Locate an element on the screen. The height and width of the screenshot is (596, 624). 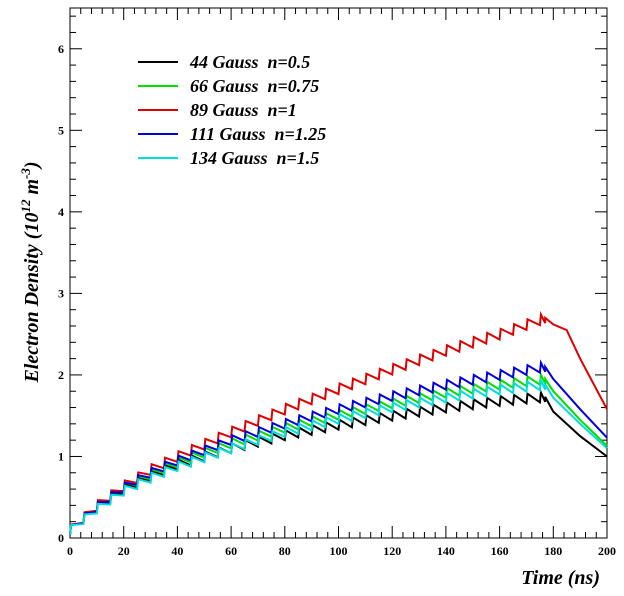
y-tick-label: 6 is located at coordinates (61, 49).